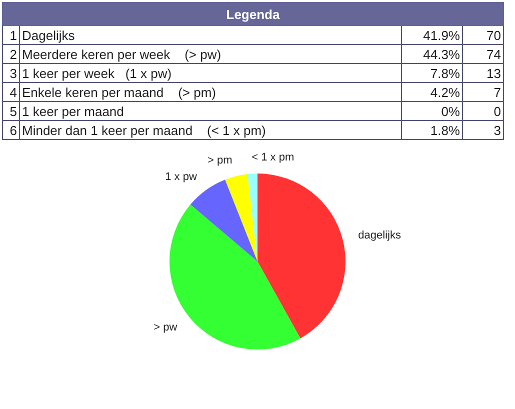 The image size is (515, 409). Describe the element at coordinates (380, 235) in the screenshot. I see `slice-label: dagelijks` at that location.